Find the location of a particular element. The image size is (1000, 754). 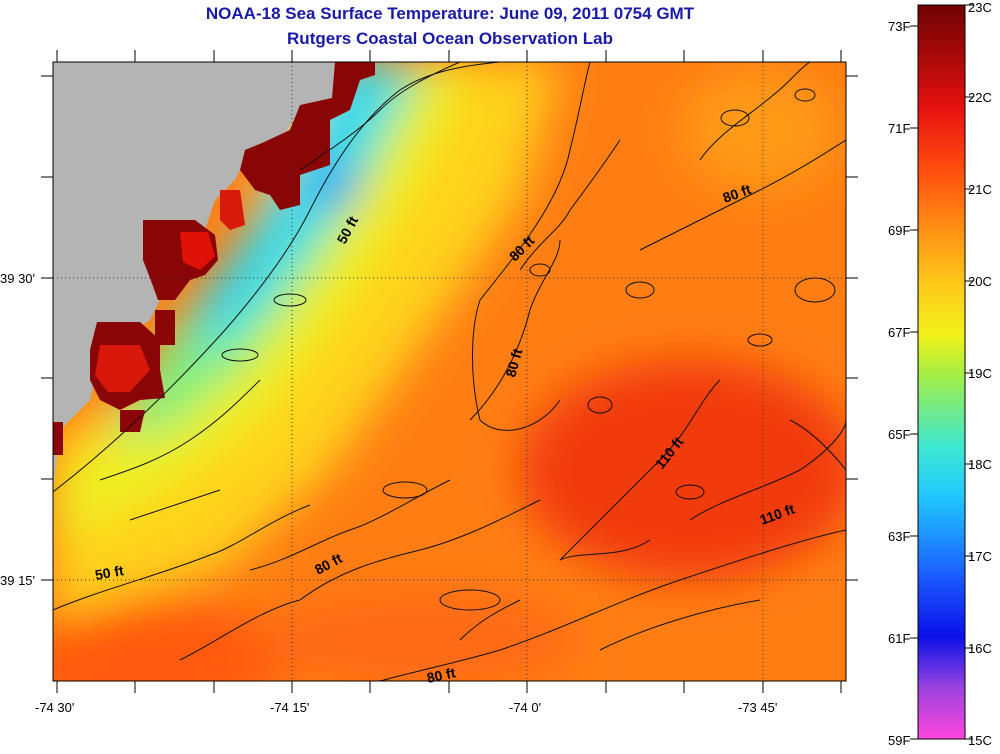

lon-label-74-0: -74 0' is located at coordinates (525, 707).